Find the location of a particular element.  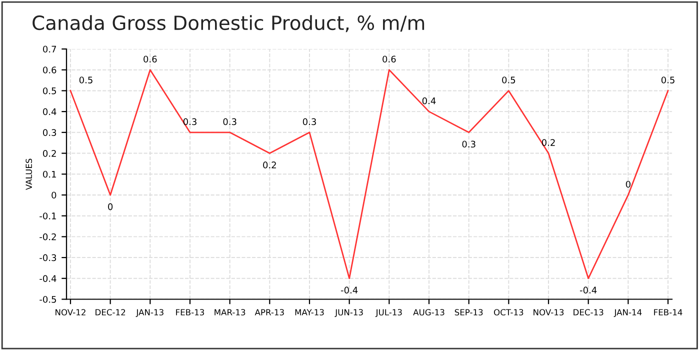

x-tick-label: JUL-13 is located at coordinates (388, 313).